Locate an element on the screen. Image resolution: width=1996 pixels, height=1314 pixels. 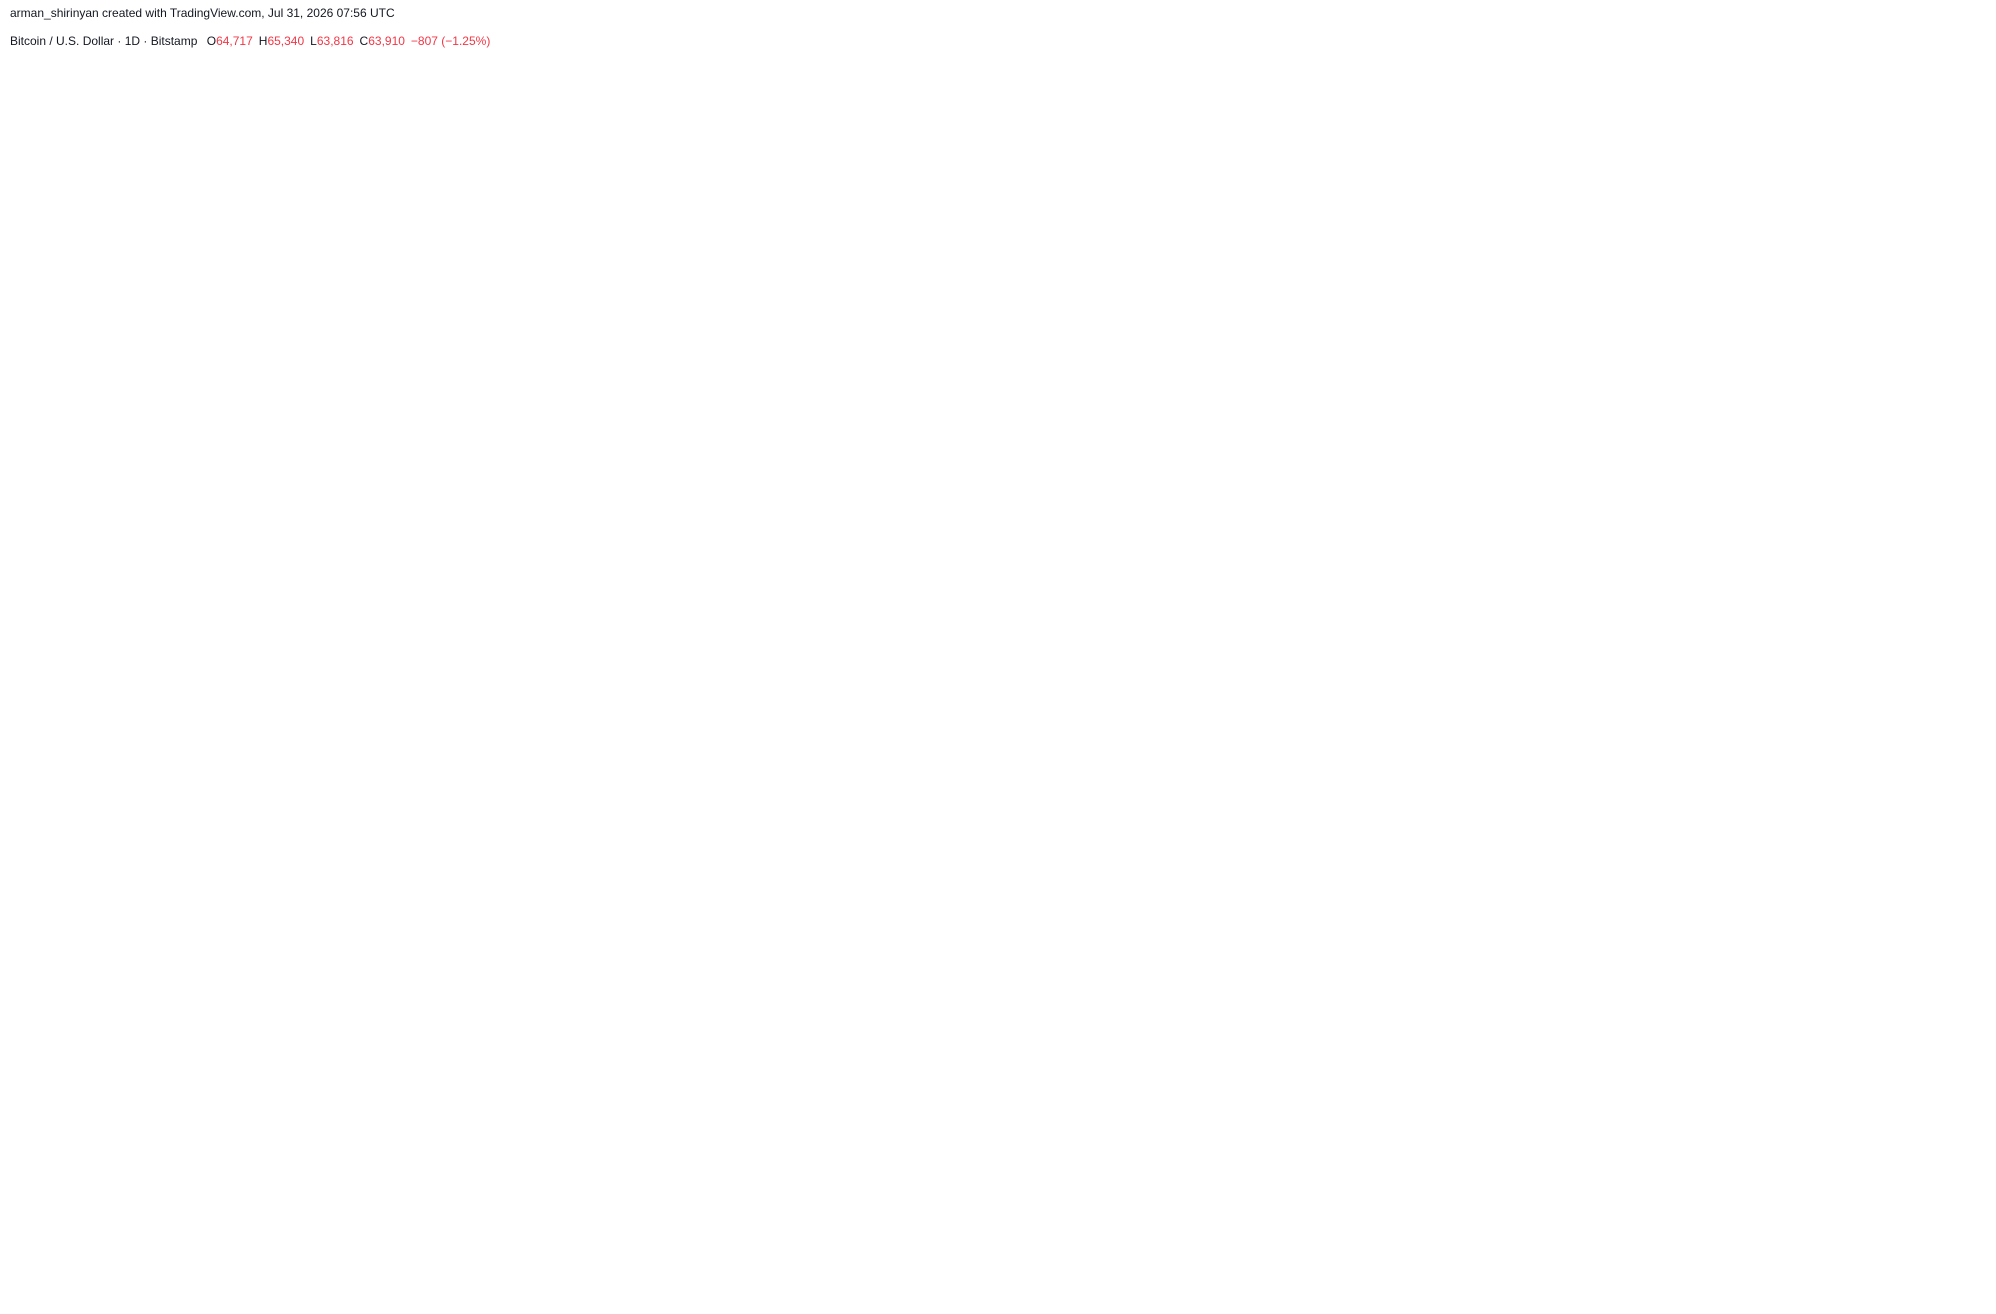
price-label: 63,910 is located at coordinates (1944, 818).